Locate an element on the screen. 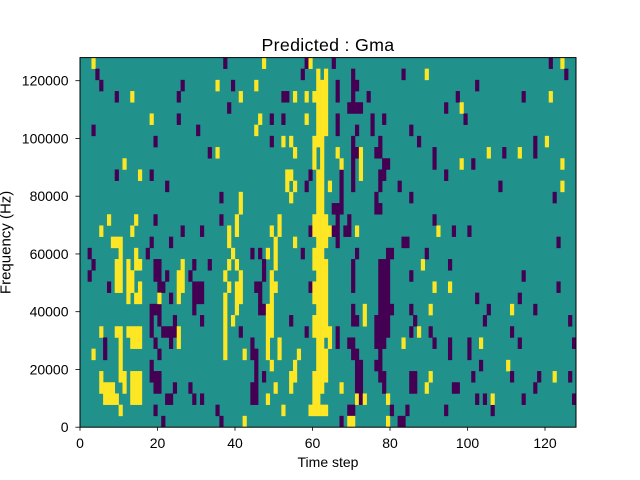 The image size is (640, 480). svg-text: Frequency (Hz) is located at coordinates (7, 242).